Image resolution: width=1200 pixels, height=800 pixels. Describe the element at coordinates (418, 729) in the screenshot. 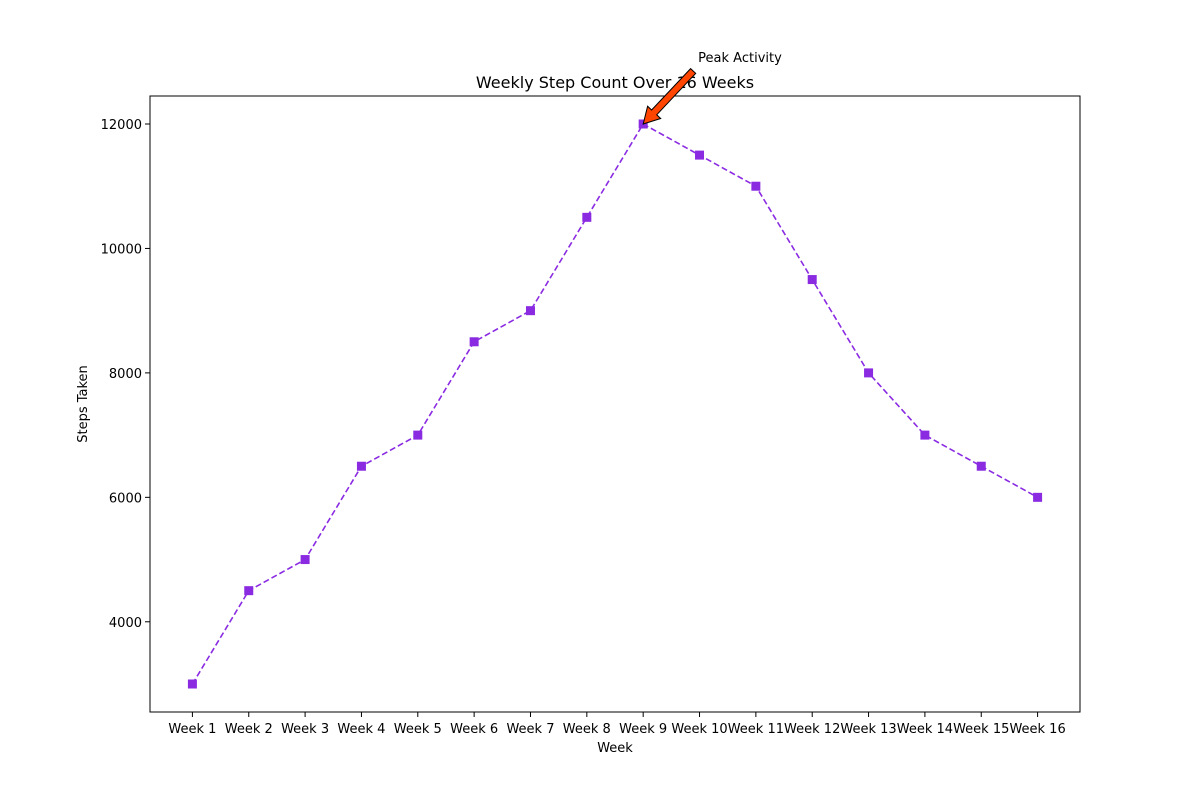

I see `x-tick-label: Week 5` at that location.